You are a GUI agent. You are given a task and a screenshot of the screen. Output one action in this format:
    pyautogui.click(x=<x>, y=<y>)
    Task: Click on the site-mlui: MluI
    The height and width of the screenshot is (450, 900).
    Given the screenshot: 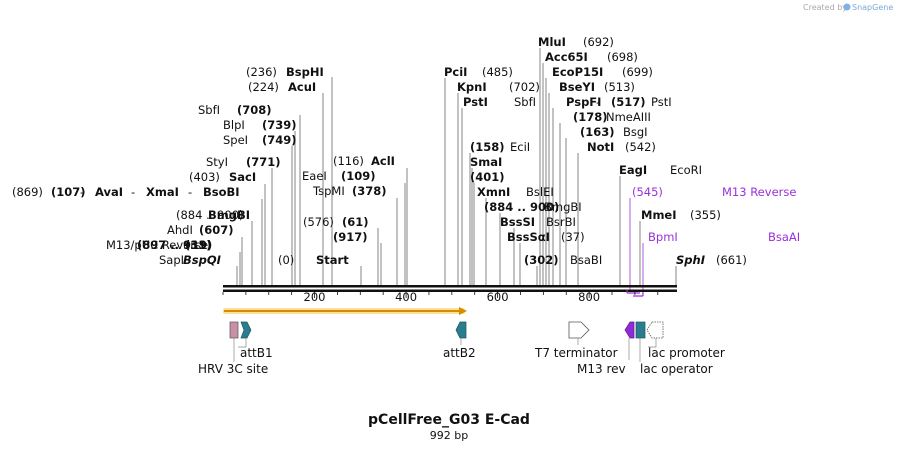 What is the action you would take?
    pyautogui.click(x=552, y=42)
    